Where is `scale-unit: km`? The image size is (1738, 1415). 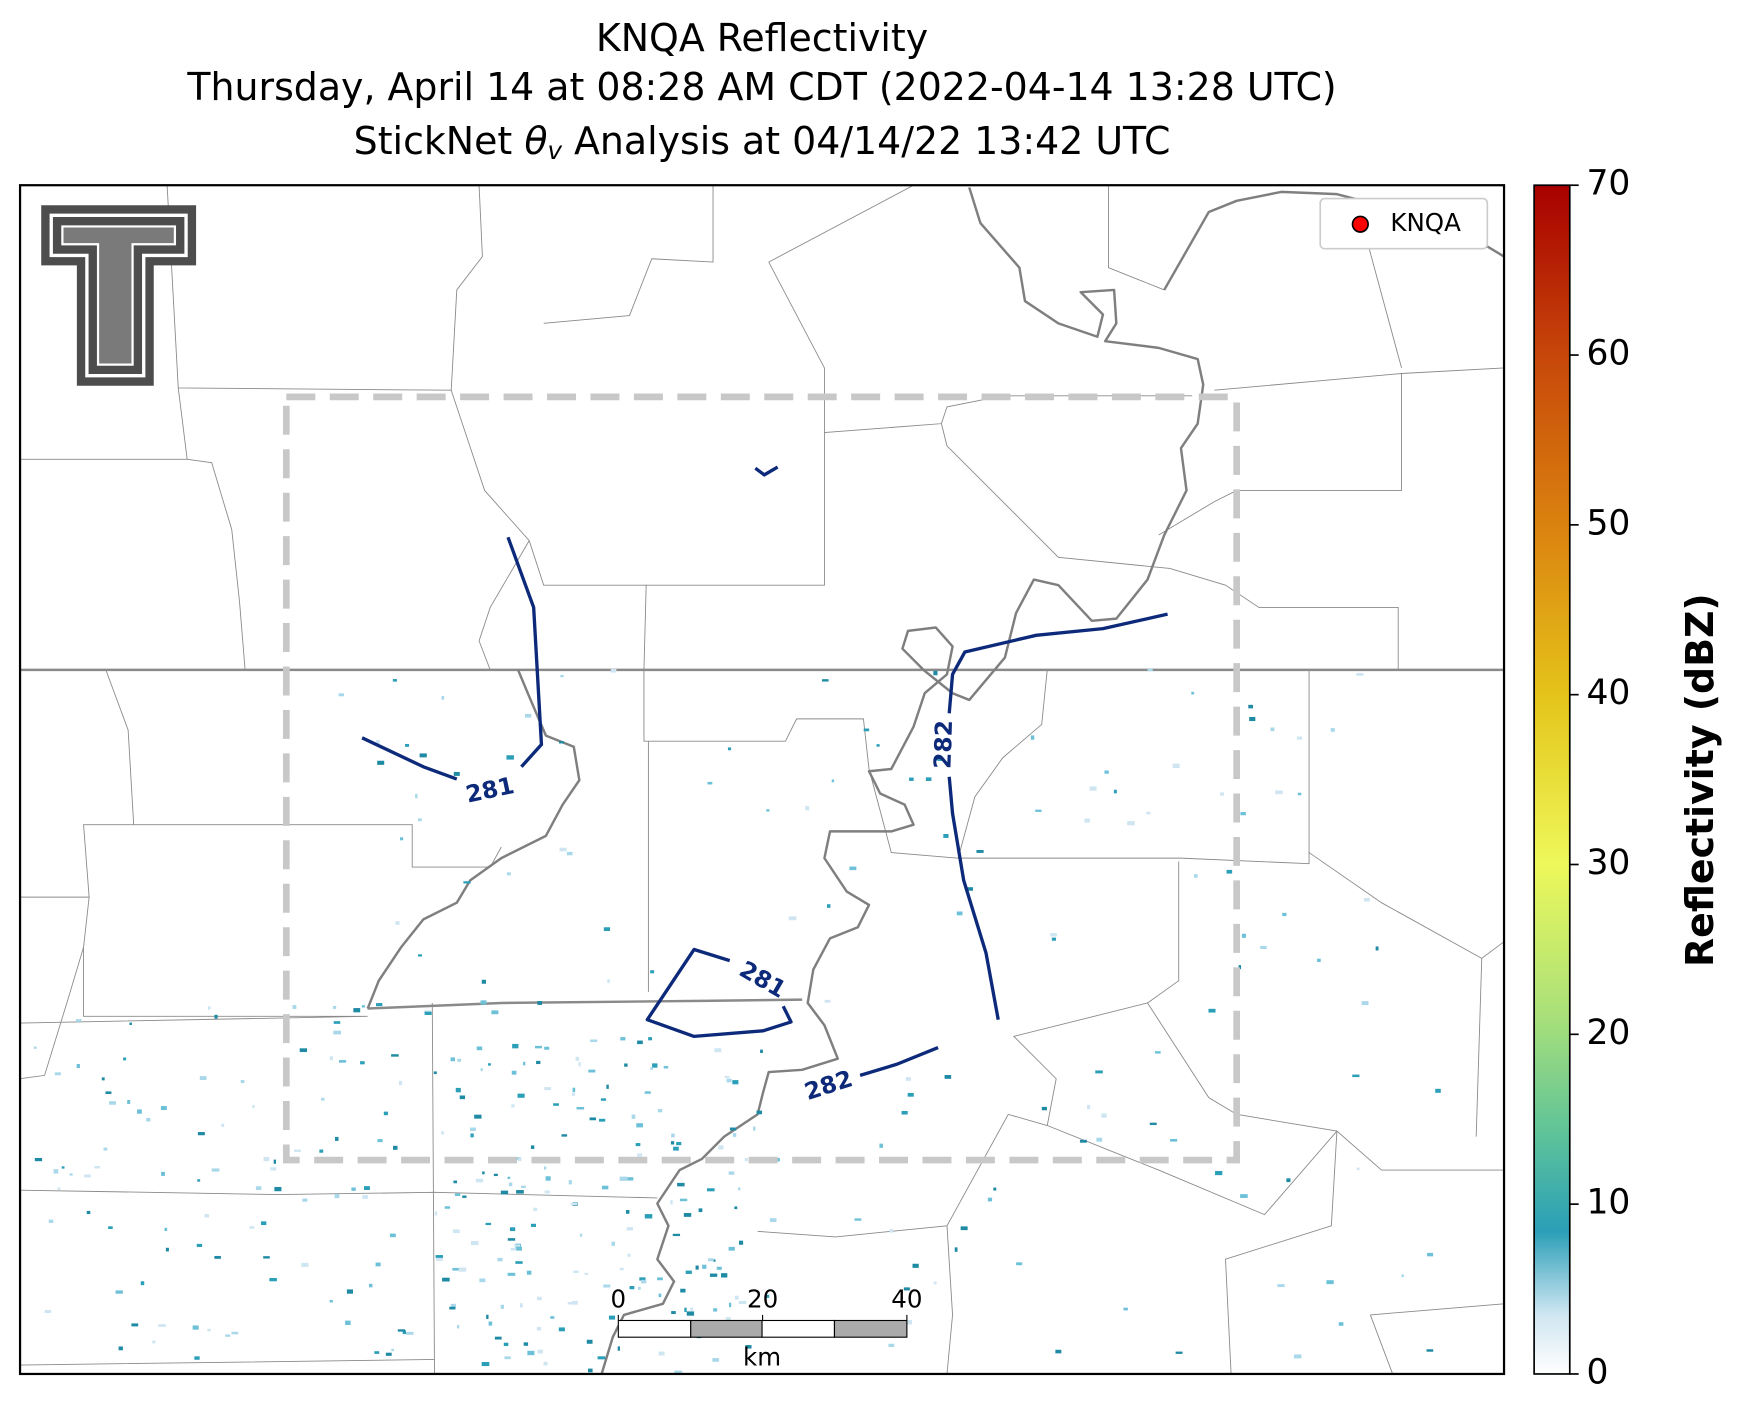 scale-unit: km is located at coordinates (762, 1356).